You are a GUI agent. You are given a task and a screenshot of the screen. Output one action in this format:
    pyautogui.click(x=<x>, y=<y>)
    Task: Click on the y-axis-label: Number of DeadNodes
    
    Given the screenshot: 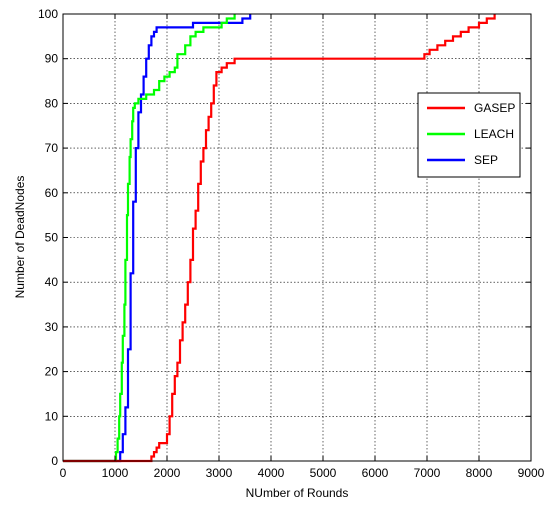 What is the action you would take?
    pyautogui.click(x=20, y=237)
    